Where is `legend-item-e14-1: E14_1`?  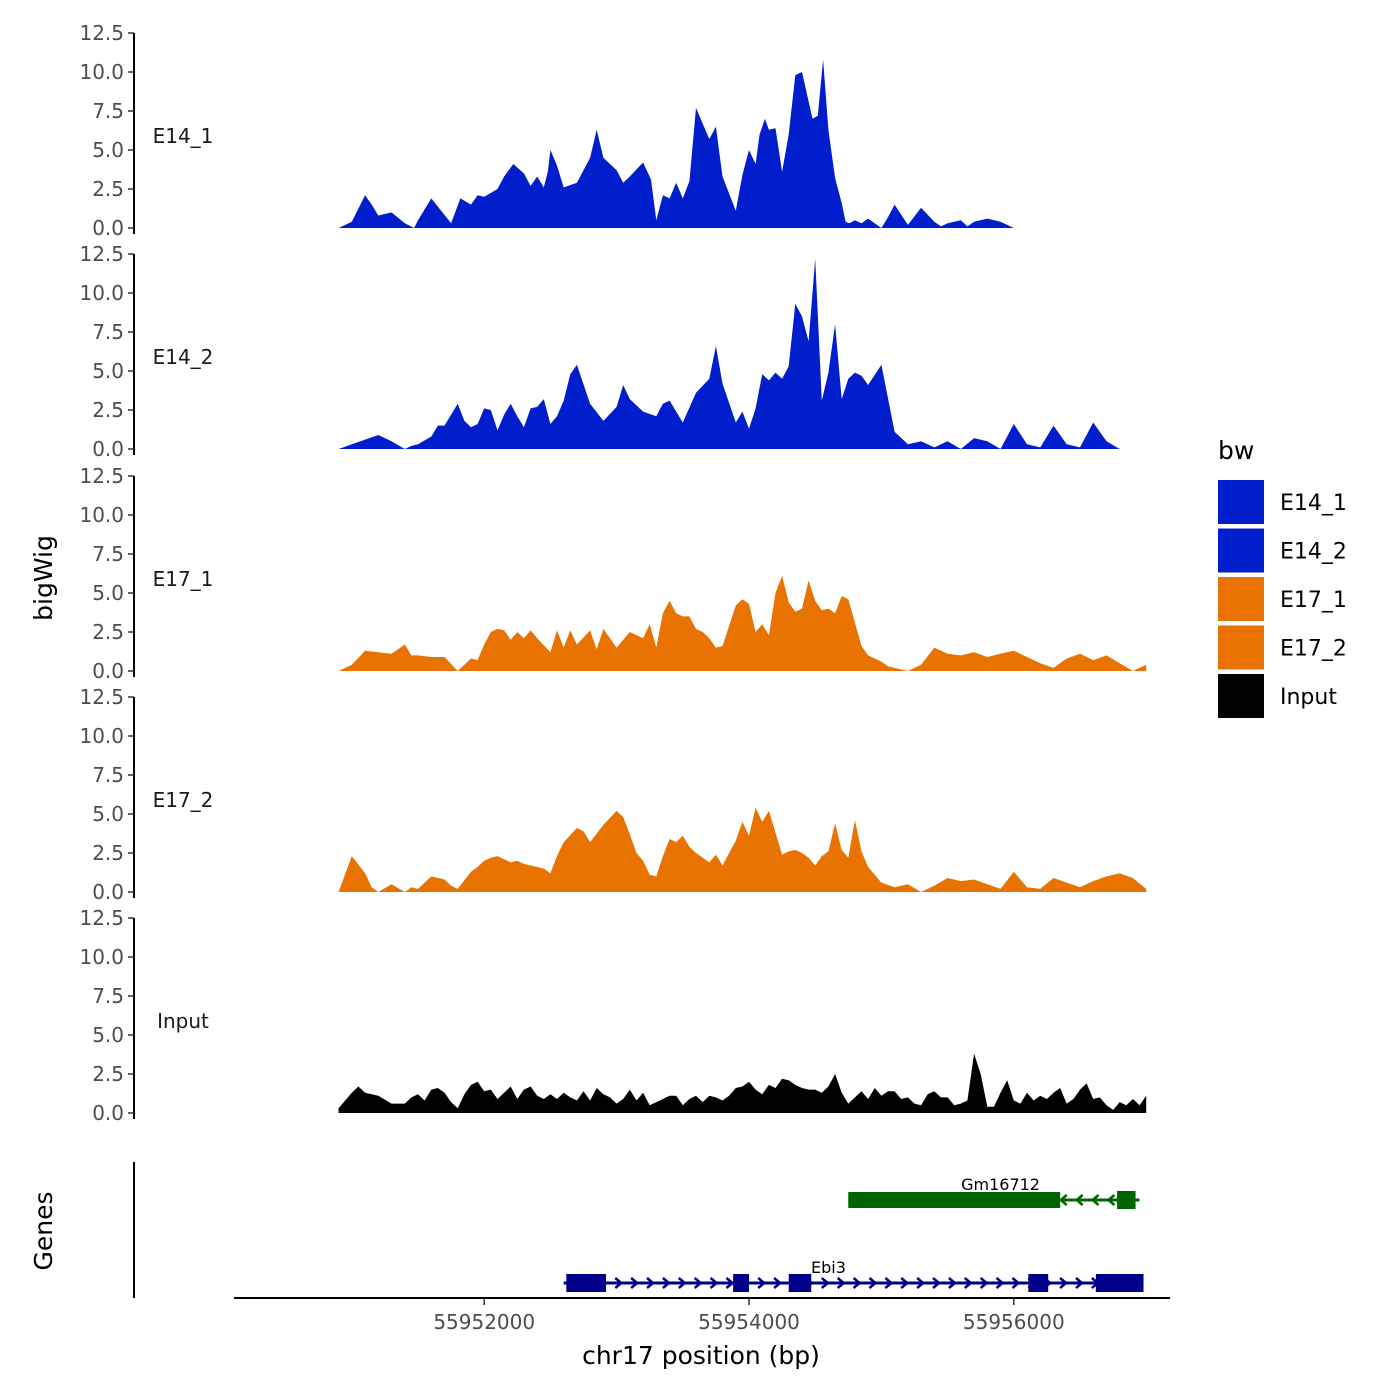
legend-item-e14-1: E14_1 is located at coordinates (1282, 502).